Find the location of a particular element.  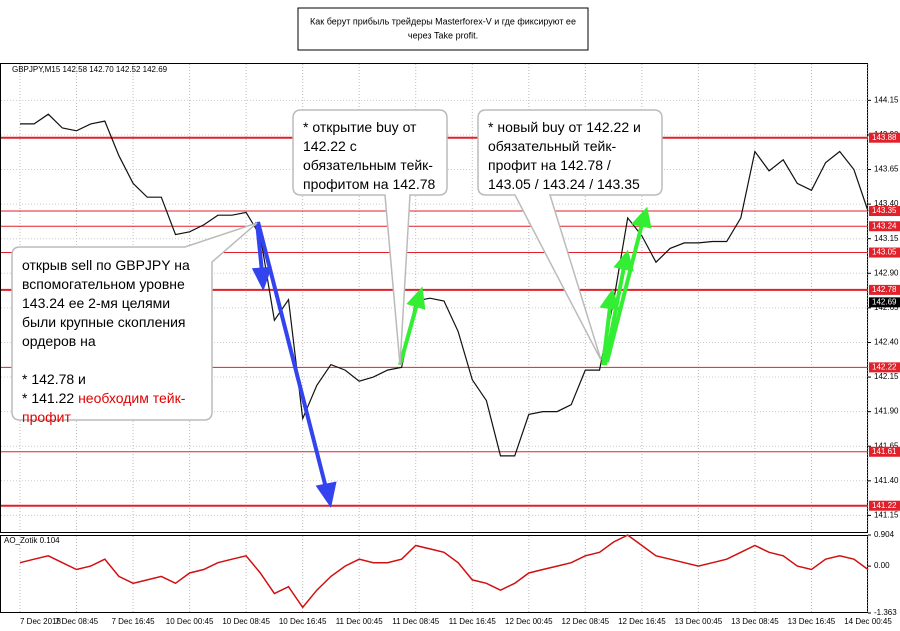

x-tick-label: 11 Dec 16:45 is located at coordinates (473, 621).